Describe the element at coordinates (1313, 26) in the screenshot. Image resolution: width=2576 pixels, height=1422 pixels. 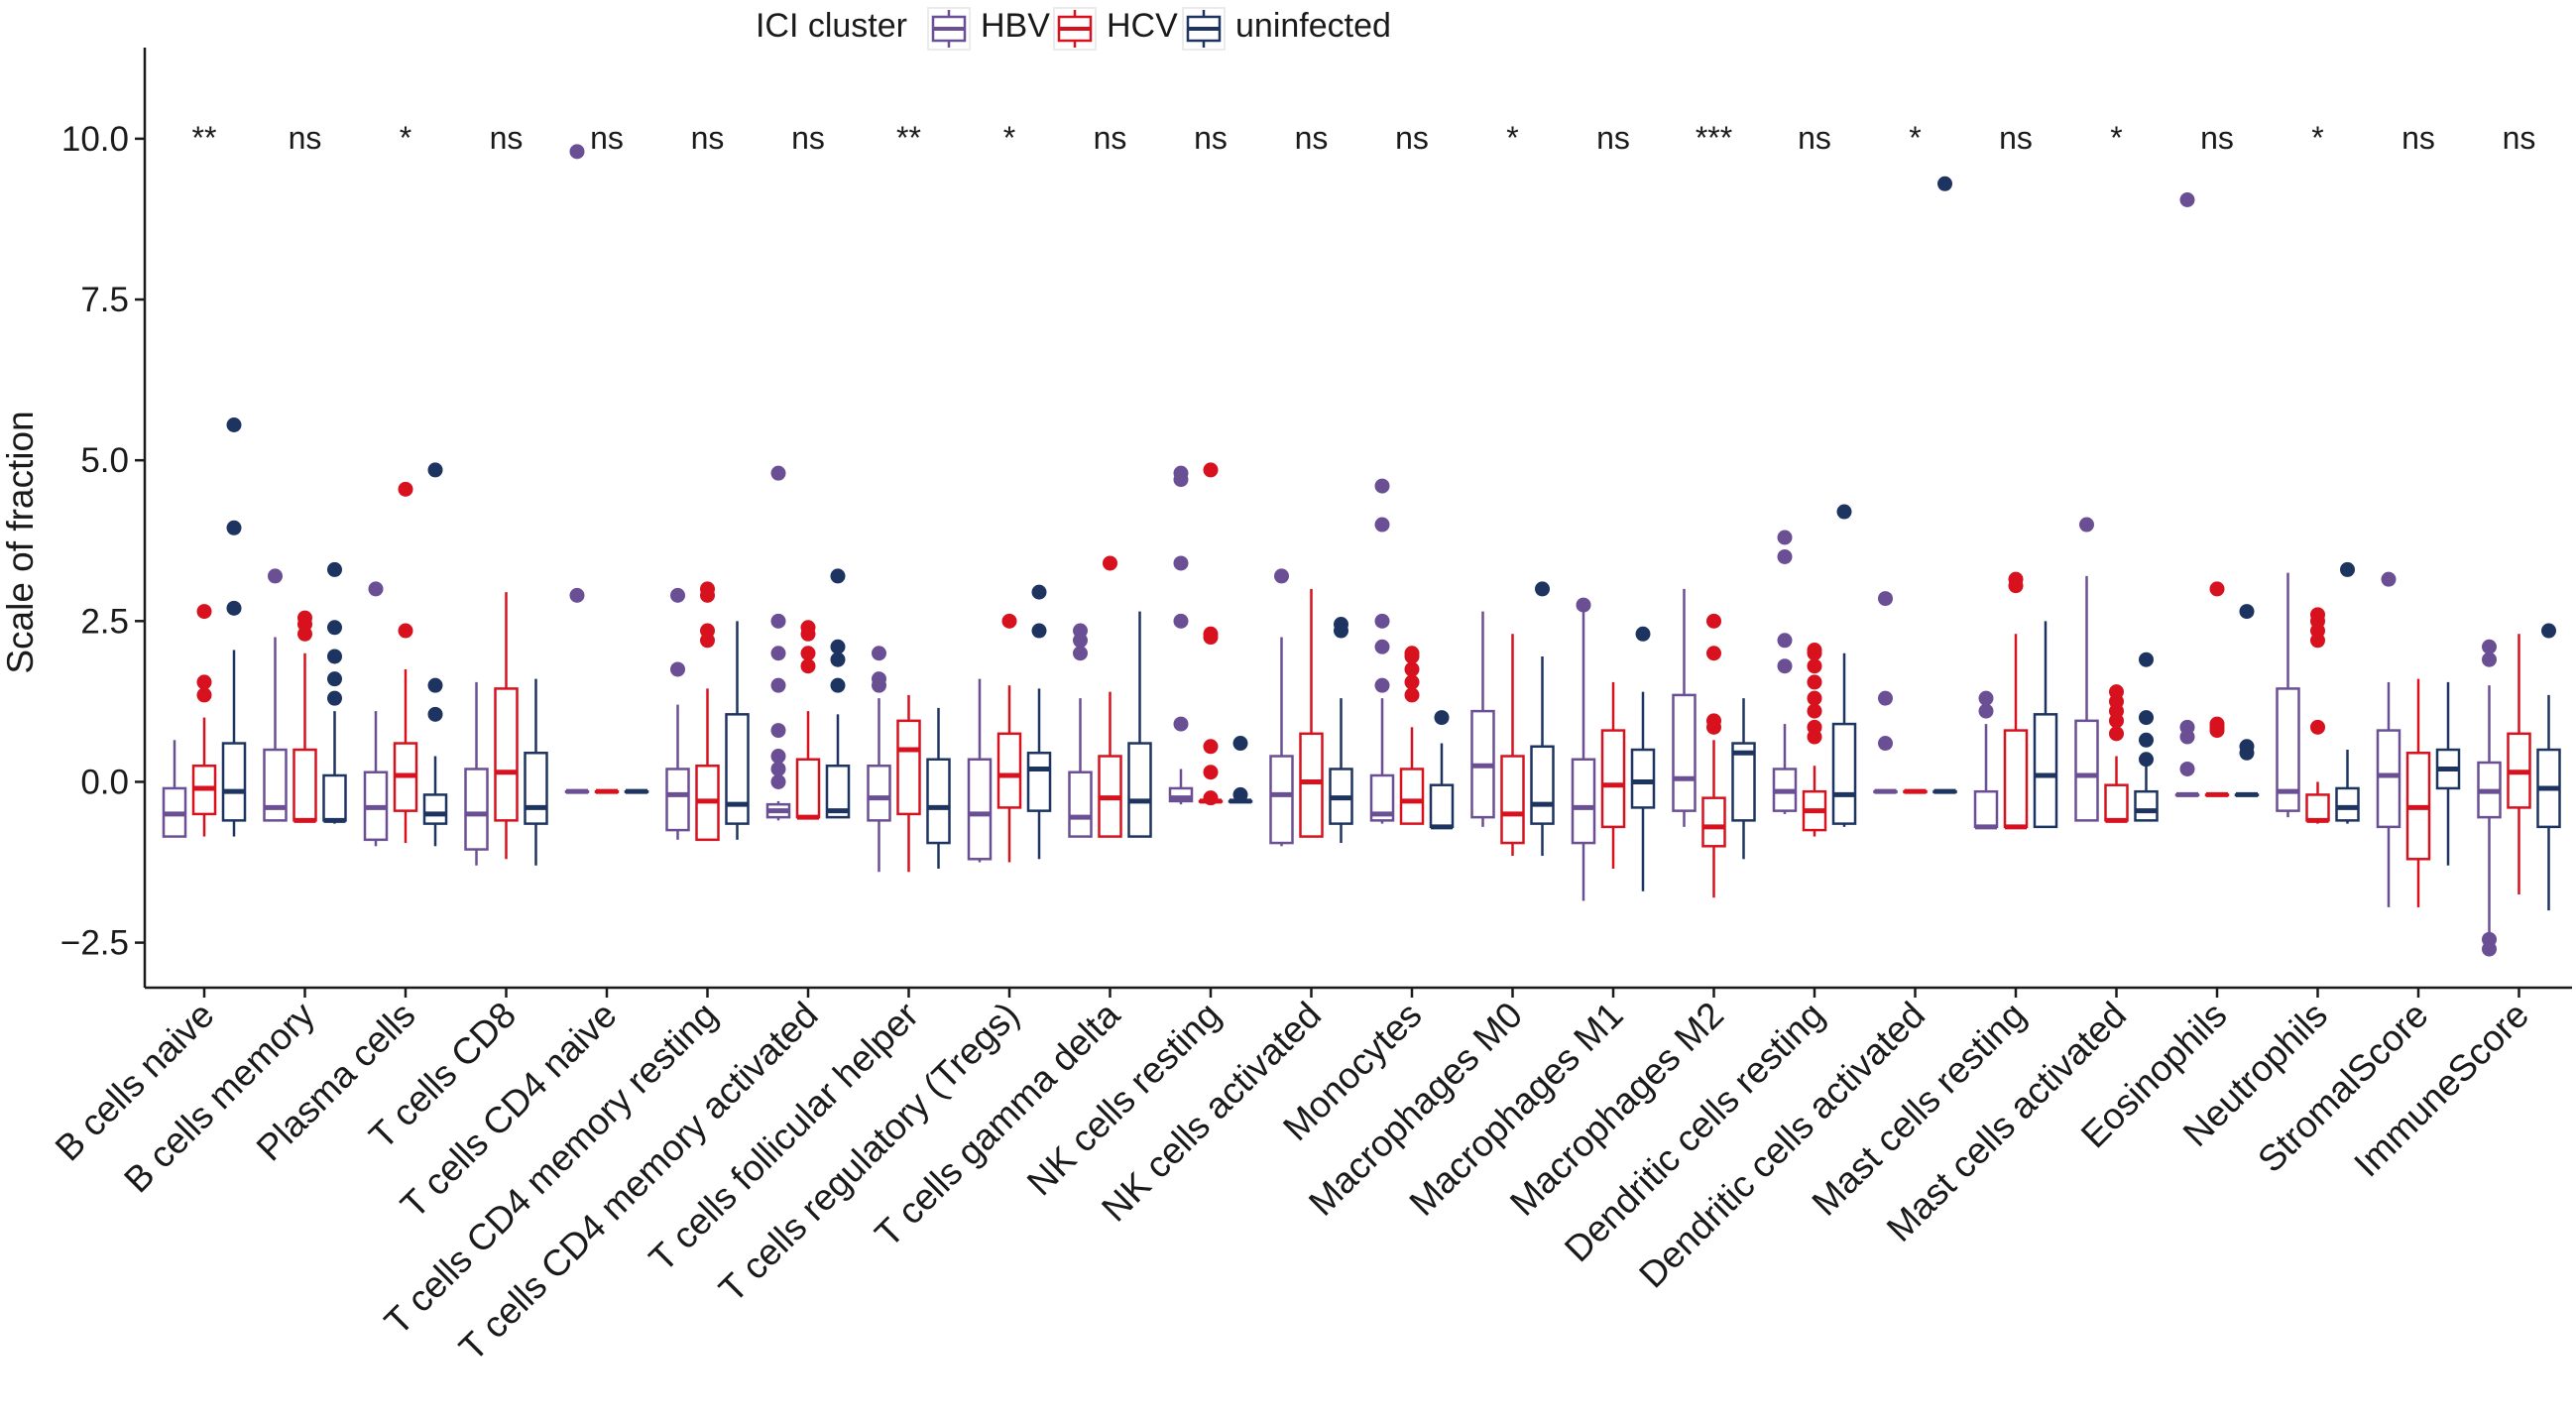
I see `legend-label-uninfected: uninfected` at that location.